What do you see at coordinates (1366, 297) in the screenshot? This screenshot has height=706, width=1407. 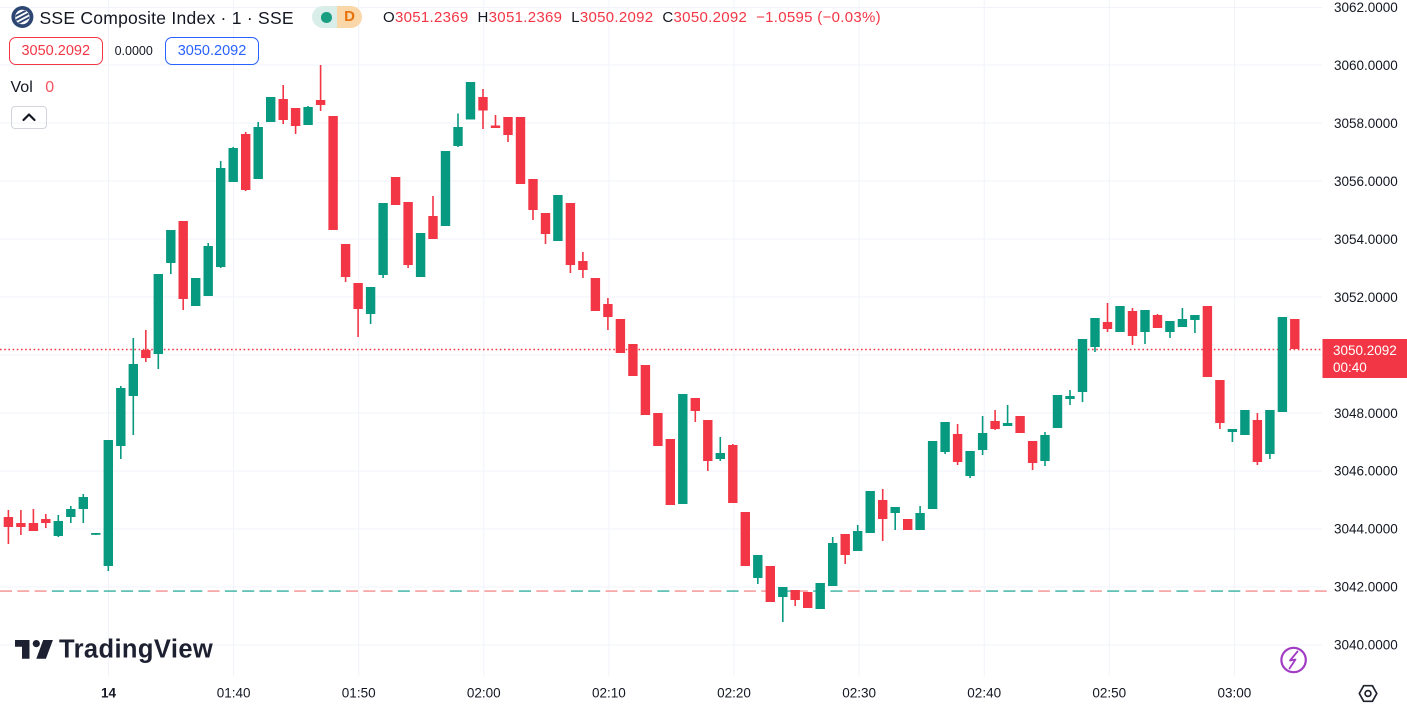 I see `svg-text: 3052.0000` at bounding box center [1366, 297].